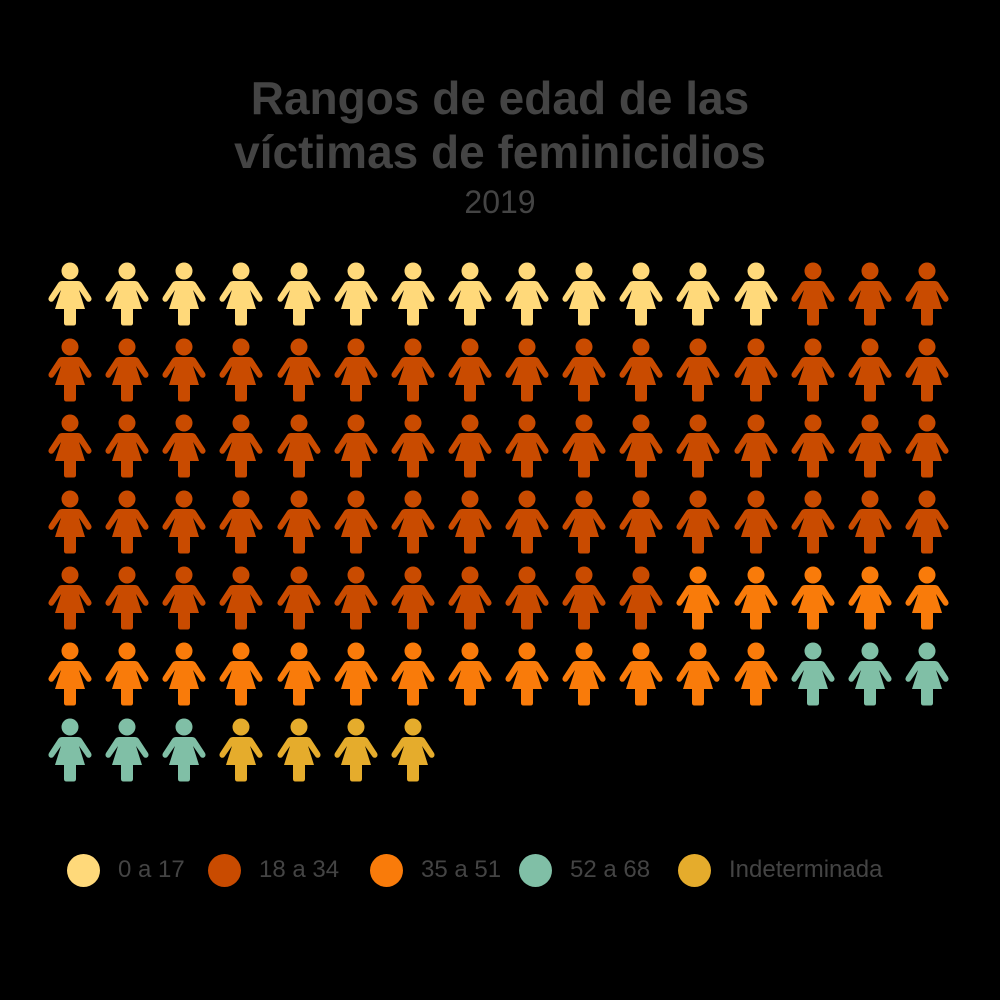 The height and width of the screenshot is (1000, 1000). What do you see at coordinates (500, 152) in the screenshot?
I see `chart-title-line2: víctimas de feminicidios` at bounding box center [500, 152].